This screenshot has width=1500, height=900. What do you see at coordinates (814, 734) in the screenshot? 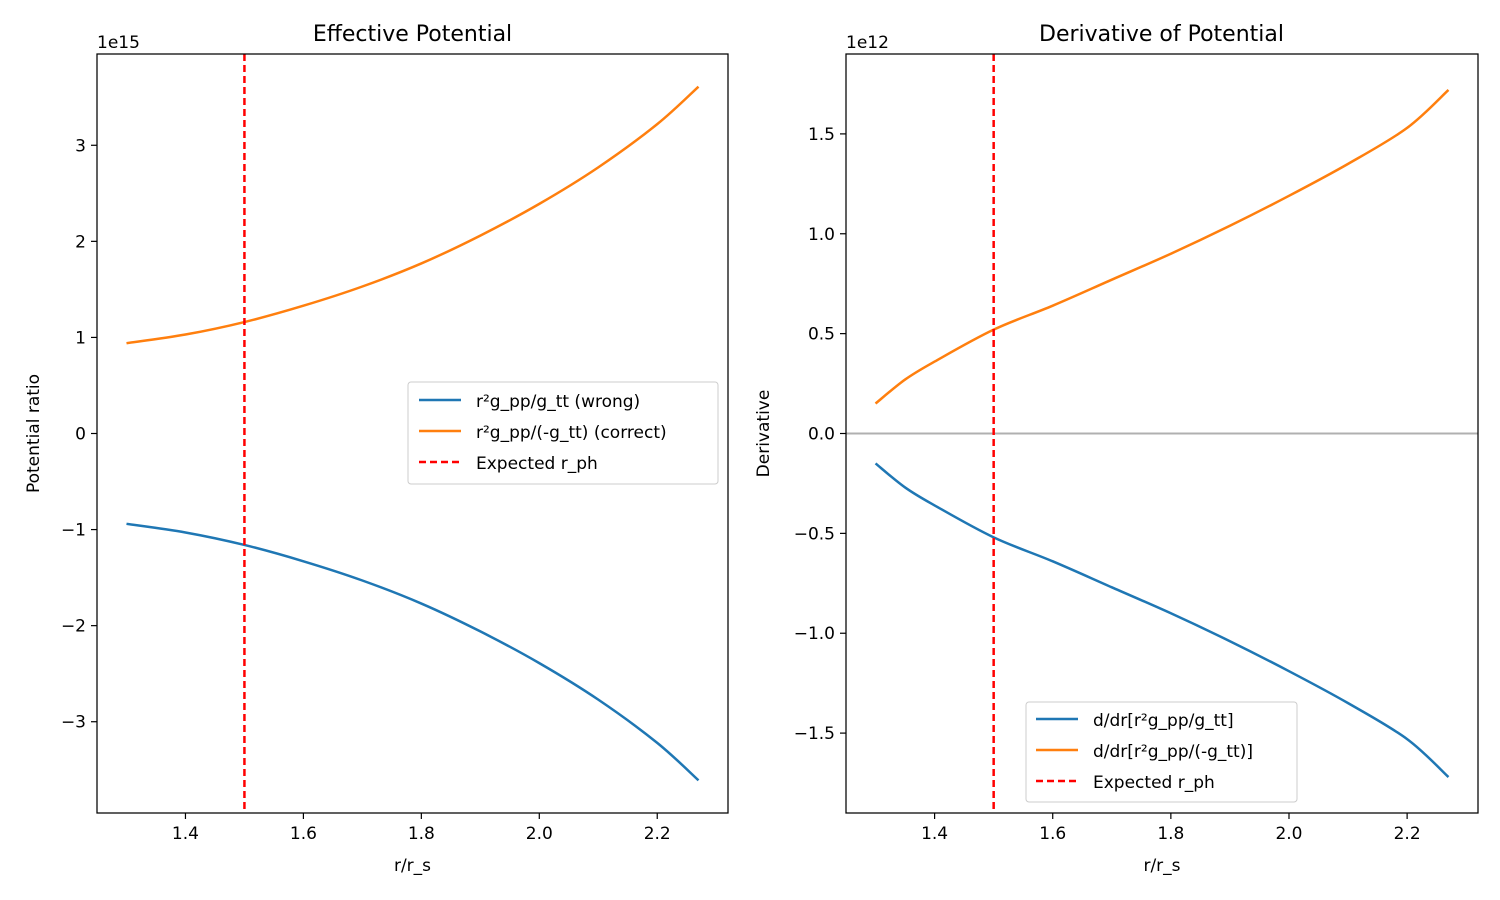
I see `y-tick-label: −1.5` at bounding box center [814, 734].